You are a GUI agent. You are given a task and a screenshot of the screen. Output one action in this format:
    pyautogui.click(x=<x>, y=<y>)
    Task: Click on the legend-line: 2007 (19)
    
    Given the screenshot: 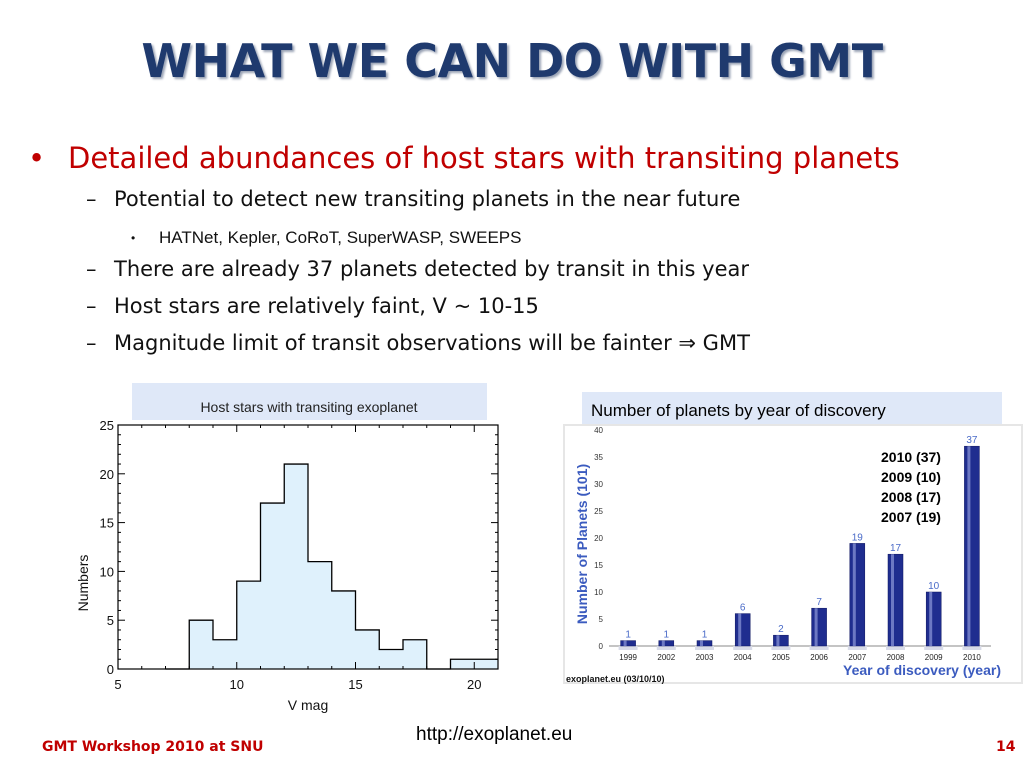 What is the action you would take?
    pyautogui.click(x=911, y=517)
    